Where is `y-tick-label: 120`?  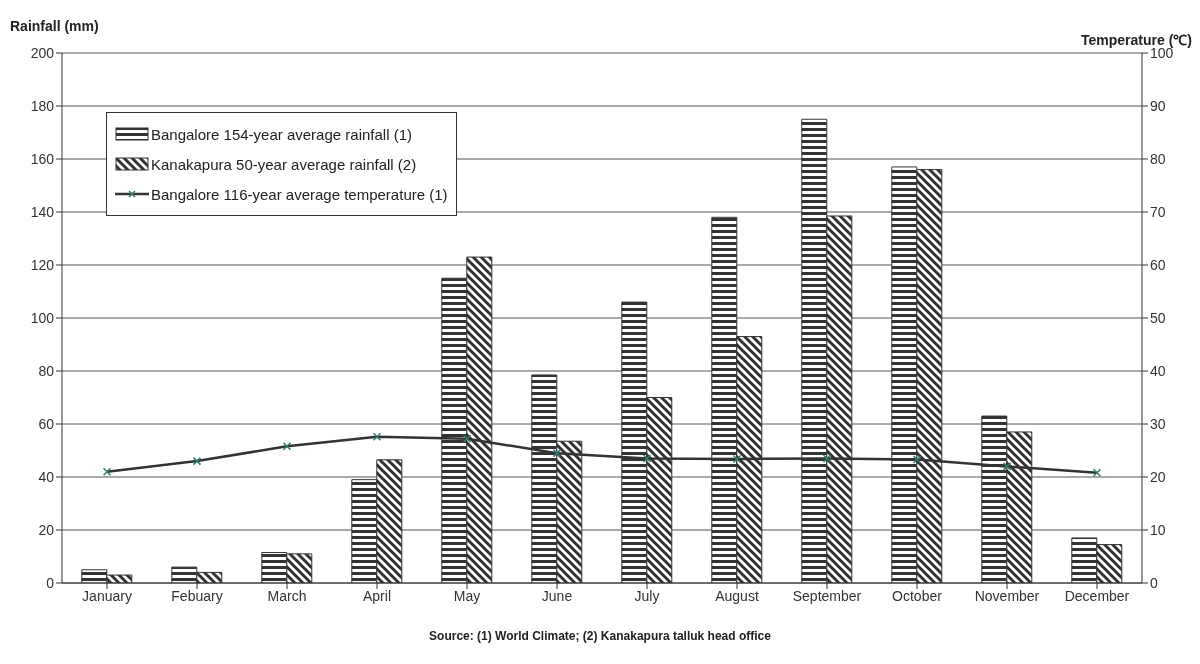 y-tick-label: 120 is located at coordinates (42, 264).